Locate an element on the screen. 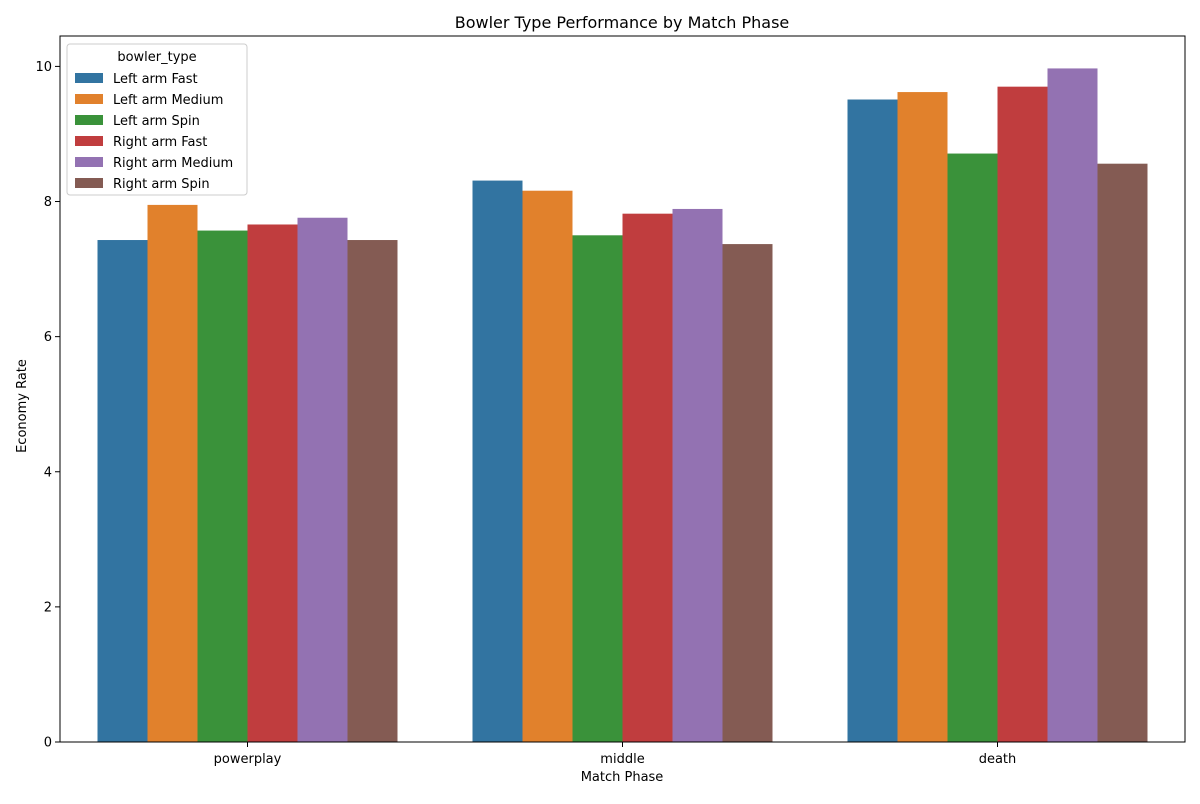 The height and width of the screenshot is (804, 1200). y-tick-label: 8 is located at coordinates (48, 202).